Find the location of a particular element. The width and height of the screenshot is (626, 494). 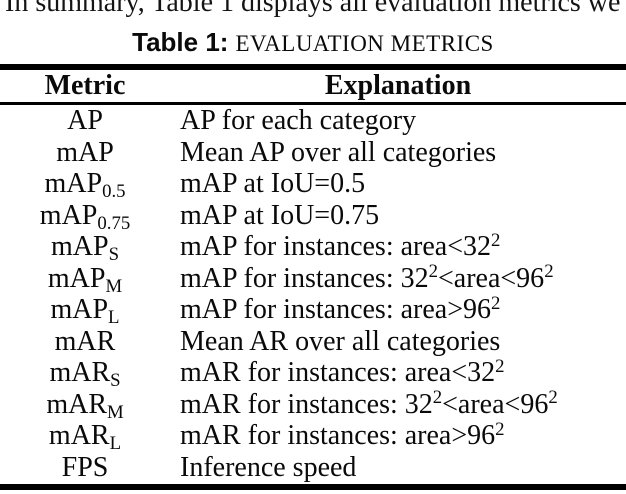

metric-cell: AP is located at coordinates (85, 120).